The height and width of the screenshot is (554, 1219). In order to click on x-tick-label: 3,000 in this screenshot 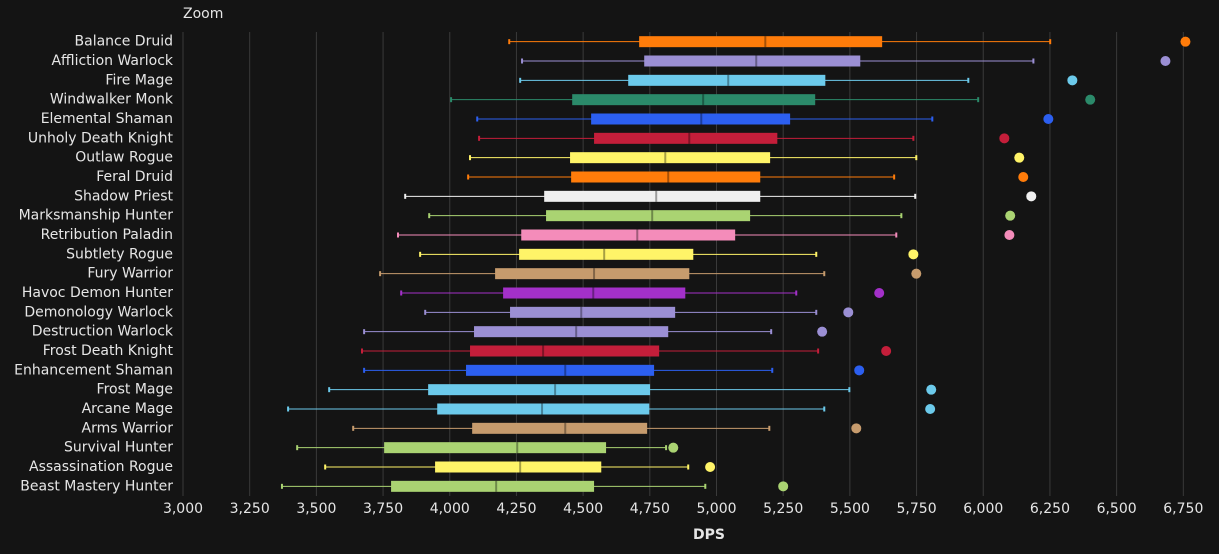, I will do `click(183, 509)`.